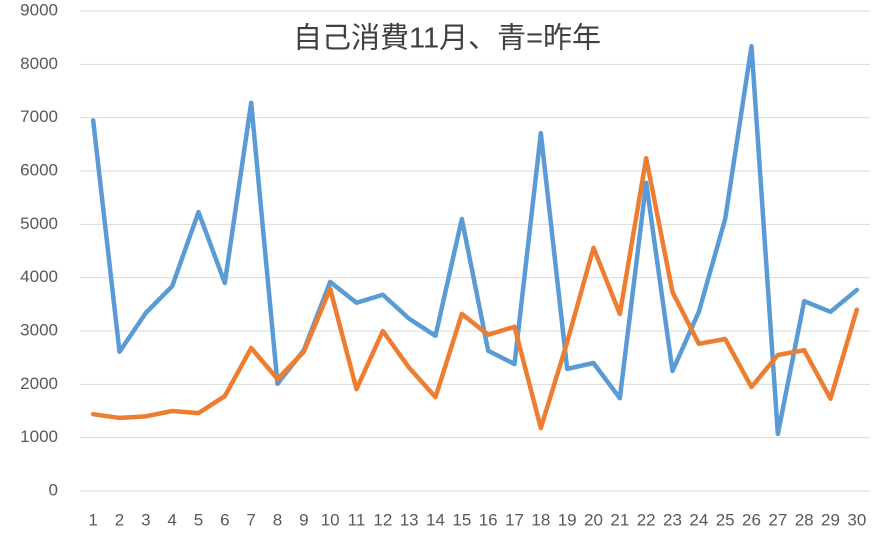 This screenshot has width=892, height=536. I want to click on x-tick-label: 22, so click(646, 519).